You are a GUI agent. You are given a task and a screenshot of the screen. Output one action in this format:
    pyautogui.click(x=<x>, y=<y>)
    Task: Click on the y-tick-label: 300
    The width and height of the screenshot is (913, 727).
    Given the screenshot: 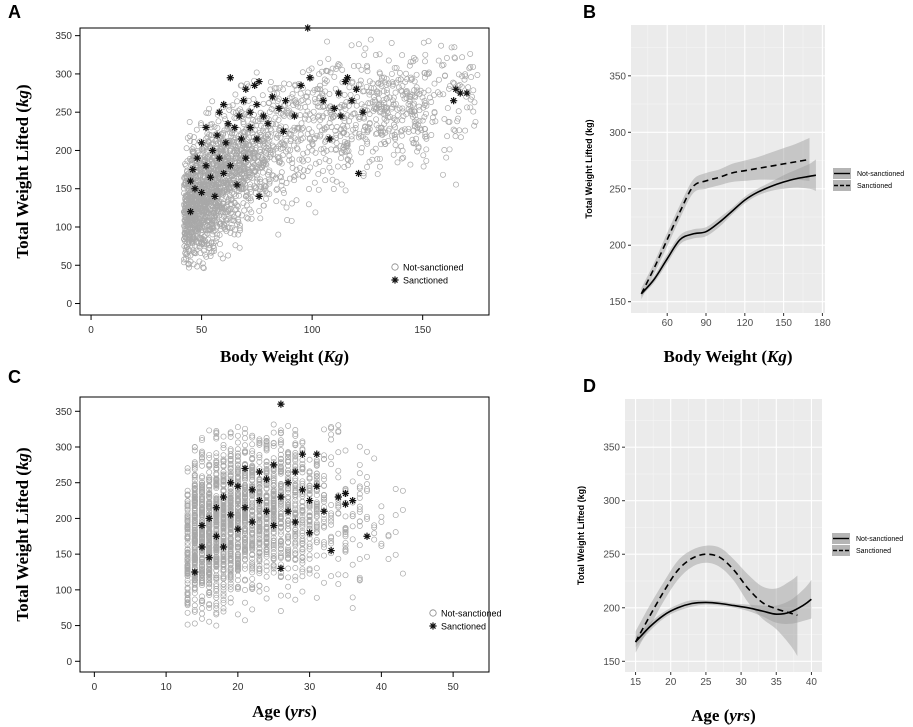 What is the action you would take?
    pyautogui.click(x=63, y=74)
    